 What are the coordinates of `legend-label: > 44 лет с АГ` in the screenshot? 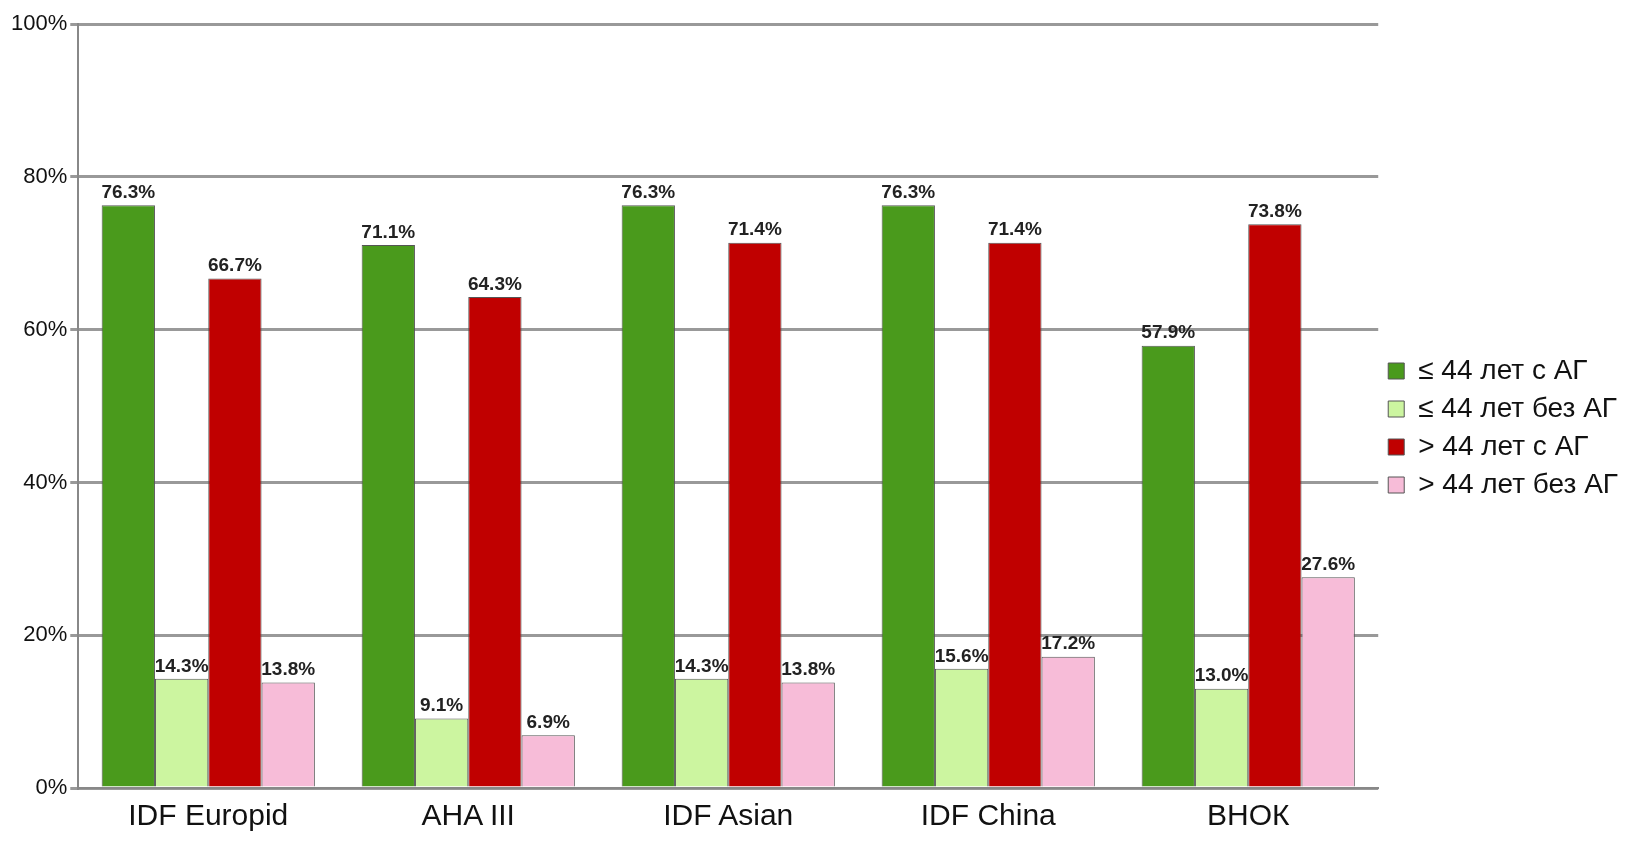 It's located at (1503, 445).